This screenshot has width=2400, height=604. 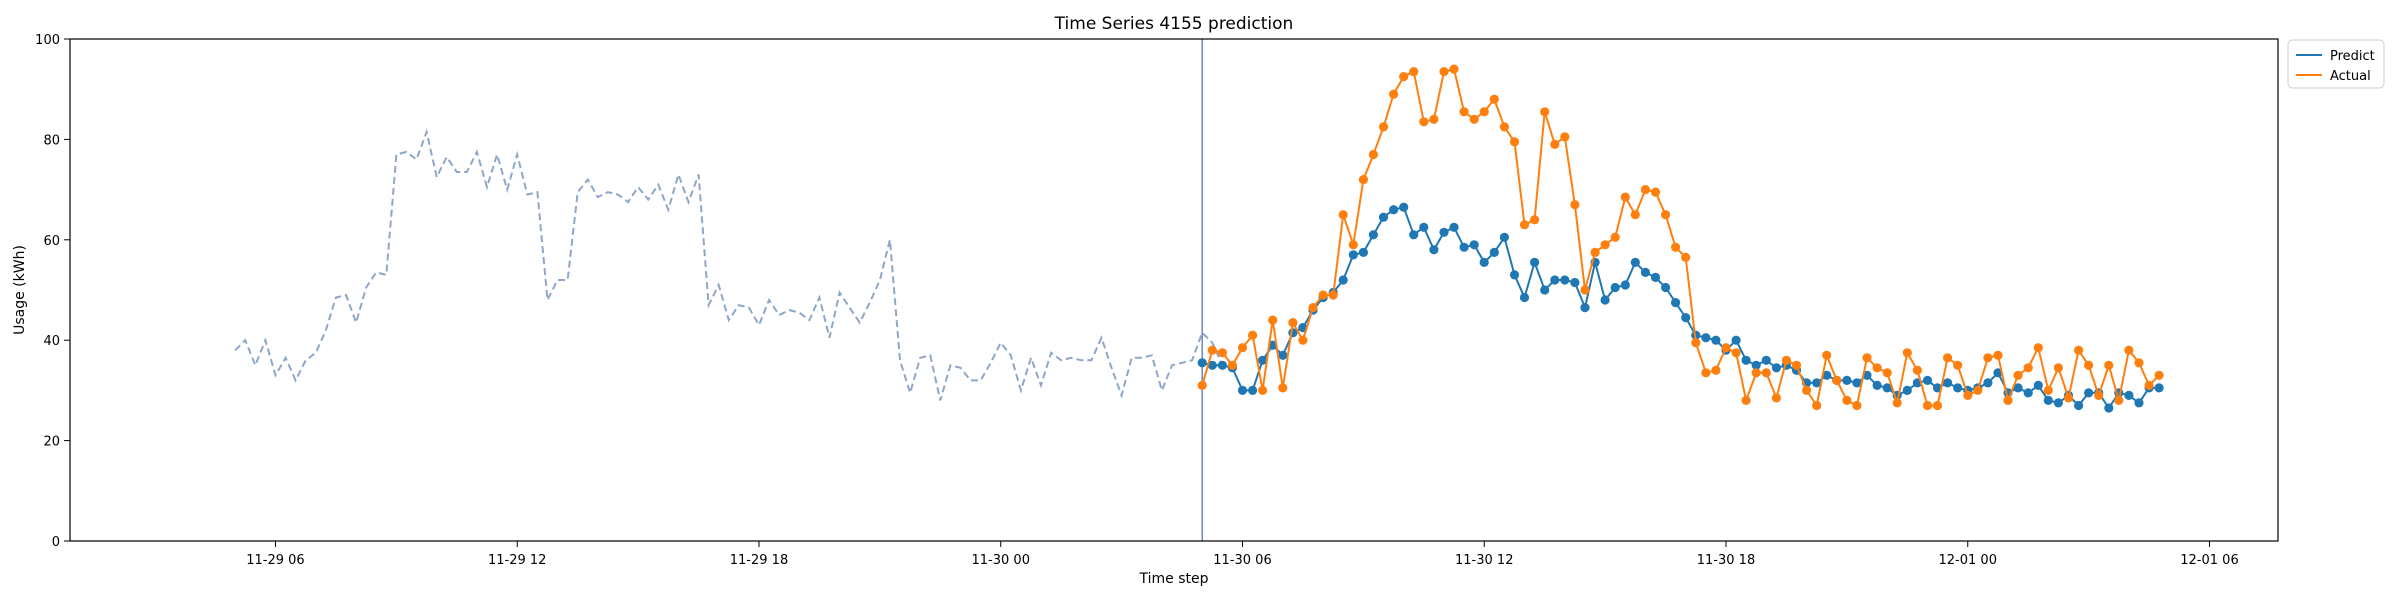 I want to click on y-tick-label: 40, so click(x=51, y=341).